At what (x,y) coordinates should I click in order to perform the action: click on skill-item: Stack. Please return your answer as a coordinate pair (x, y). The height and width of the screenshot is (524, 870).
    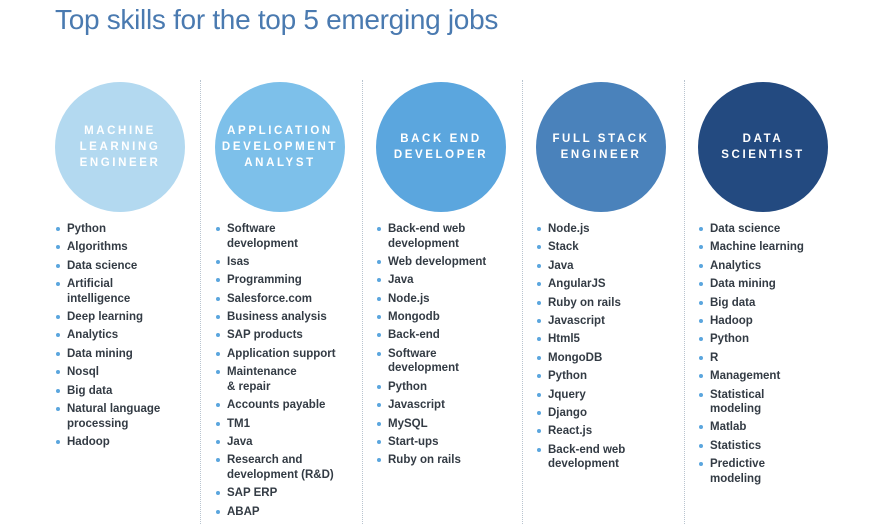
    Looking at the image, I should click on (616, 247).